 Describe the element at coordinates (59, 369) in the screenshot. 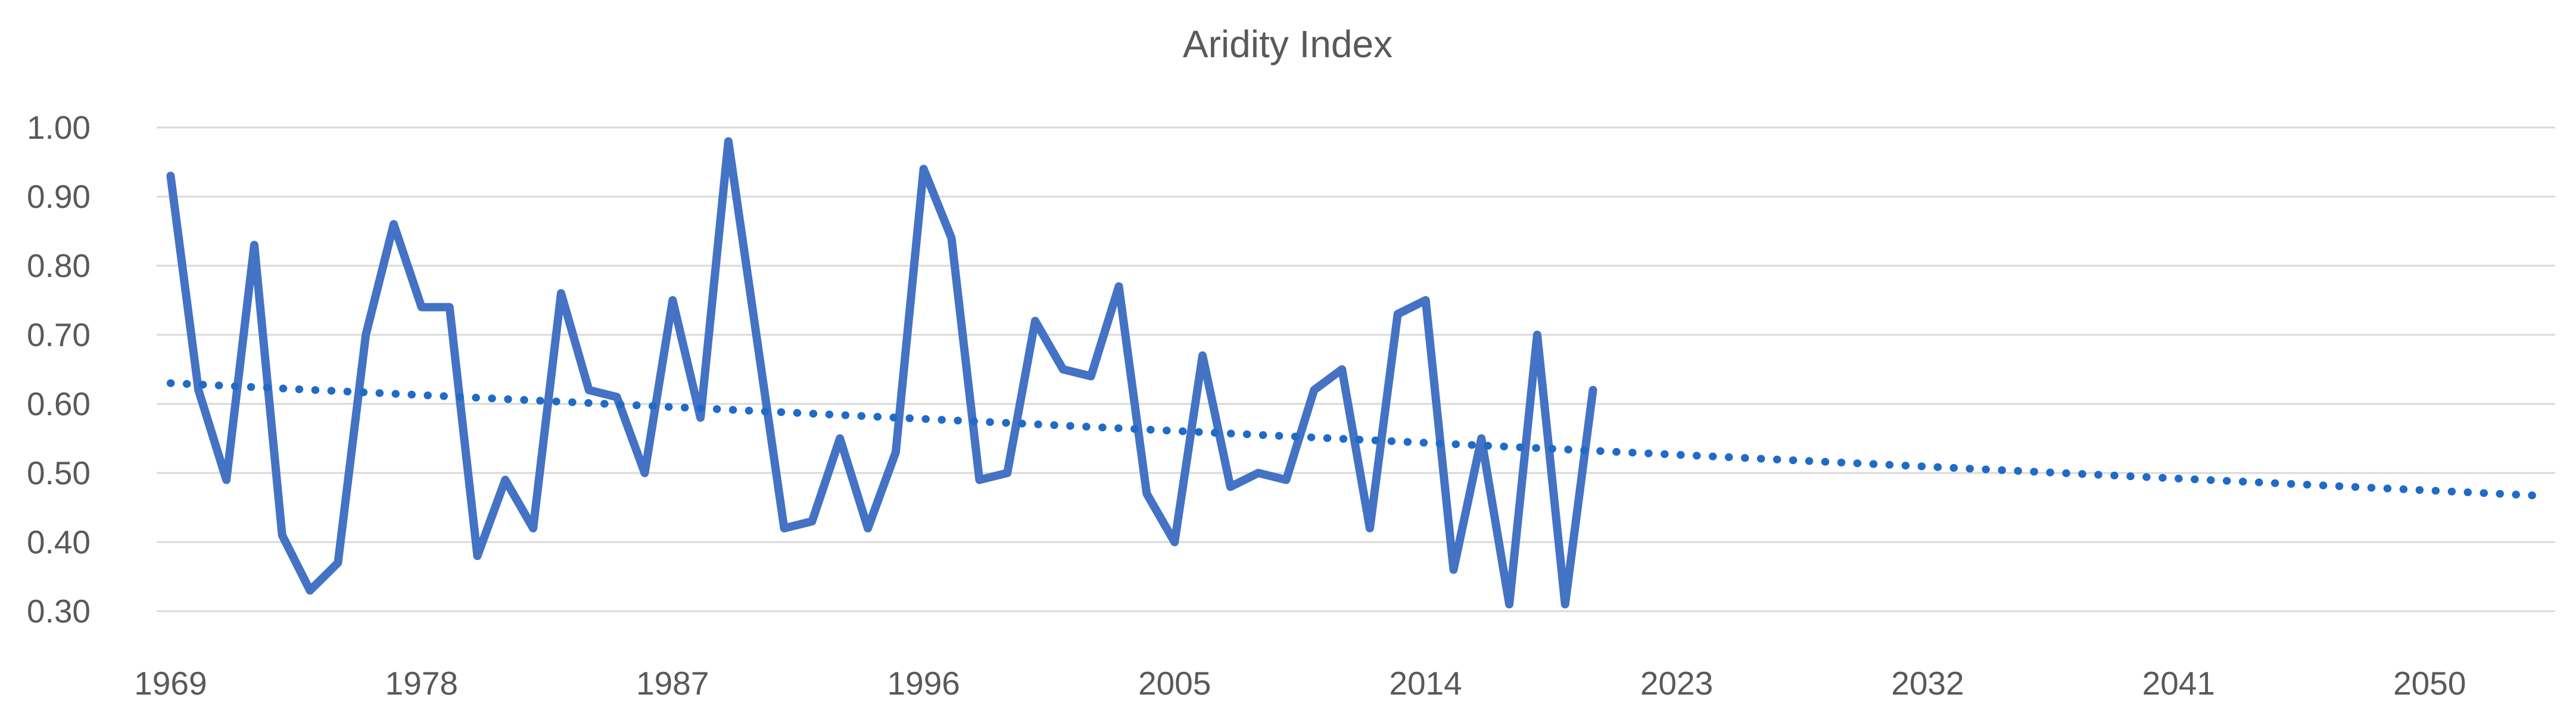

I see `y-axis-labels: 1.00 0.90 0.80 0.70 0.60 0.50 0.40 0.30` at that location.